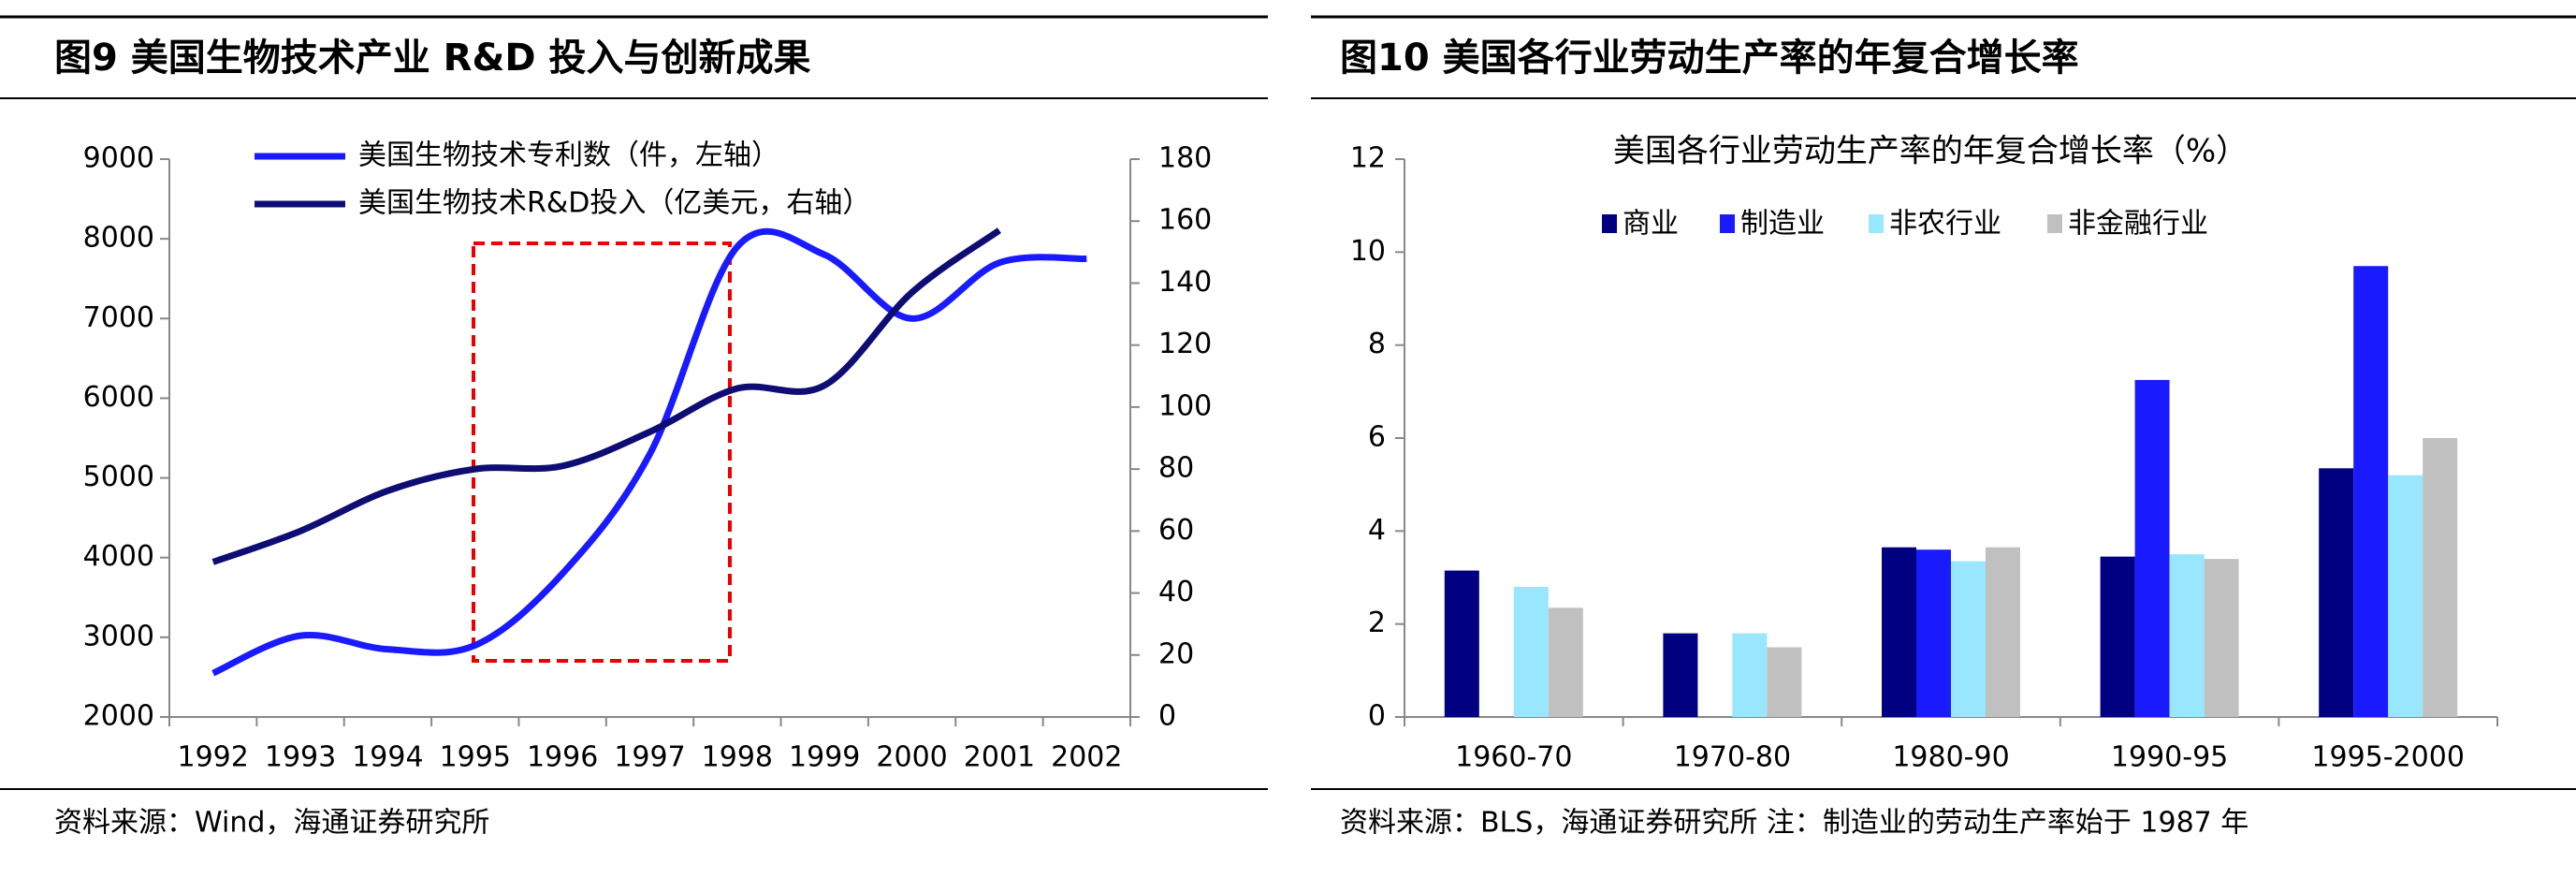 Image resolution: width=2576 pixels, height=878 pixels. What do you see at coordinates (387, 757) in the screenshot?
I see `x-tick-label: 1994` at bounding box center [387, 757].